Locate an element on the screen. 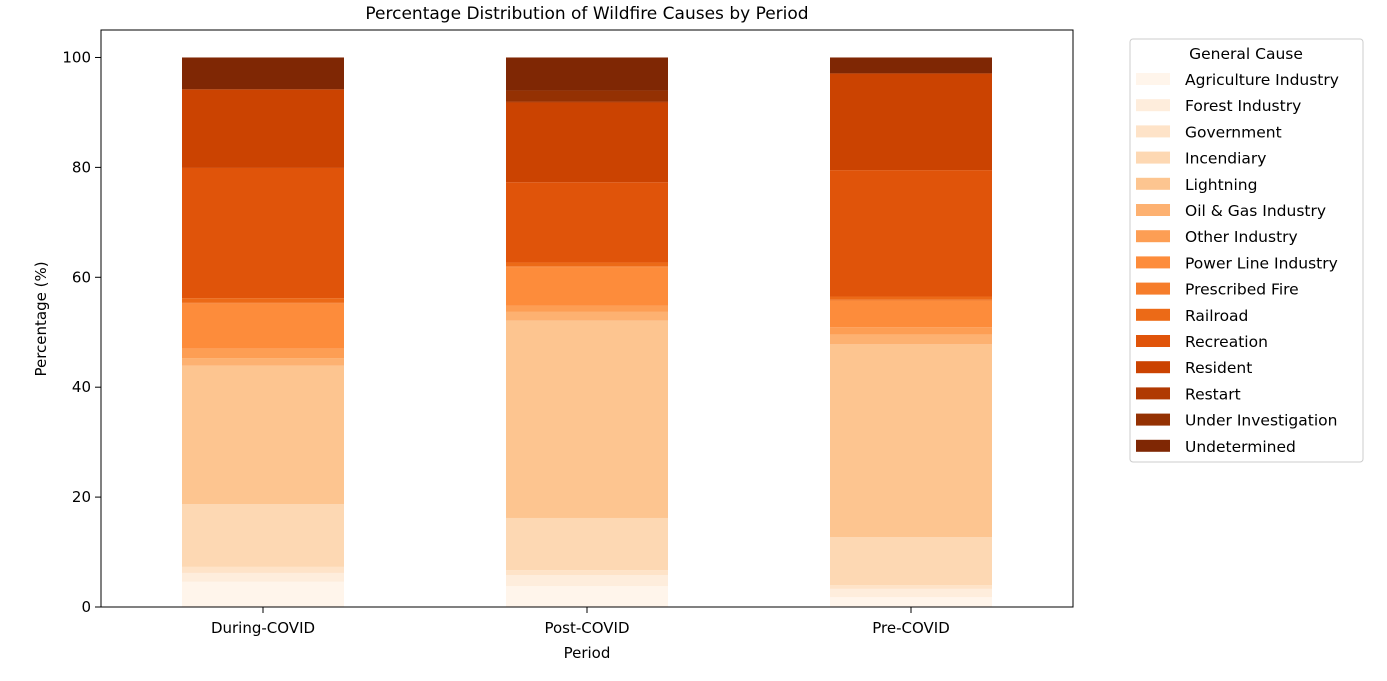 The width and height of the screenshot is (1387, 681). y-tick-label: 100 is located at coordinates (76, 57).